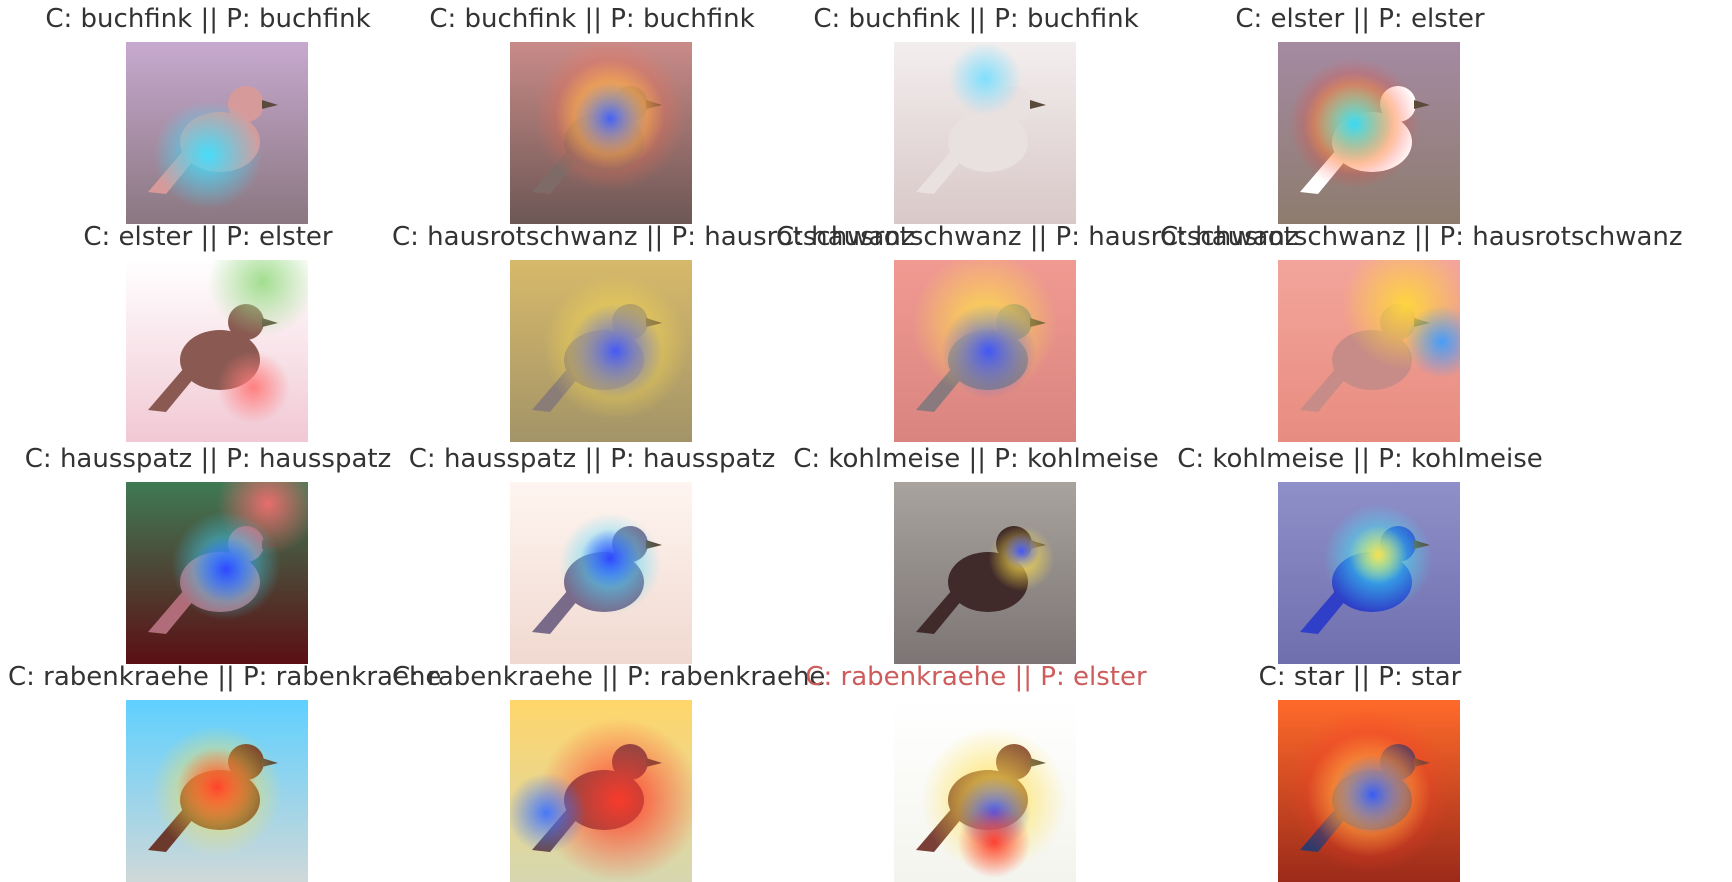  I want to click on prediction-panel: C: rabenkraehe || P: elster, so click(976, 770).